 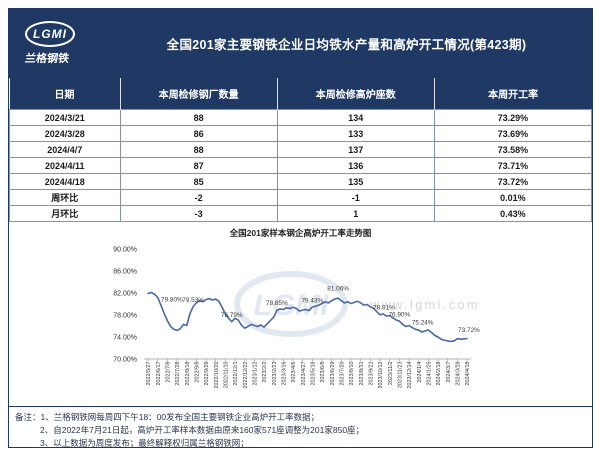 What do you see at coordinates (232, 315) in the screenshot?
I see `data-label: 76.79%` at bounding box center [232, 315].